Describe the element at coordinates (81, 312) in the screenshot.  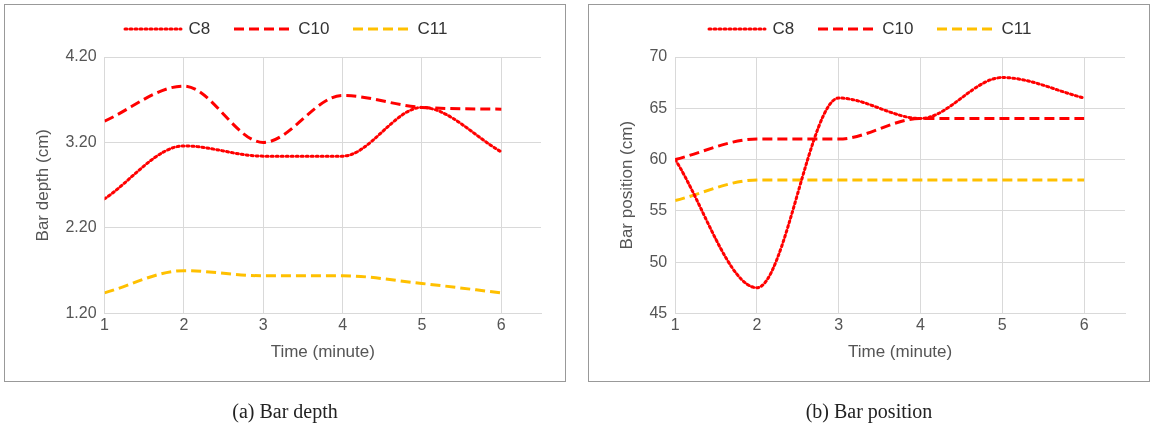
I see `y-tick-label: 1.20` at that location.